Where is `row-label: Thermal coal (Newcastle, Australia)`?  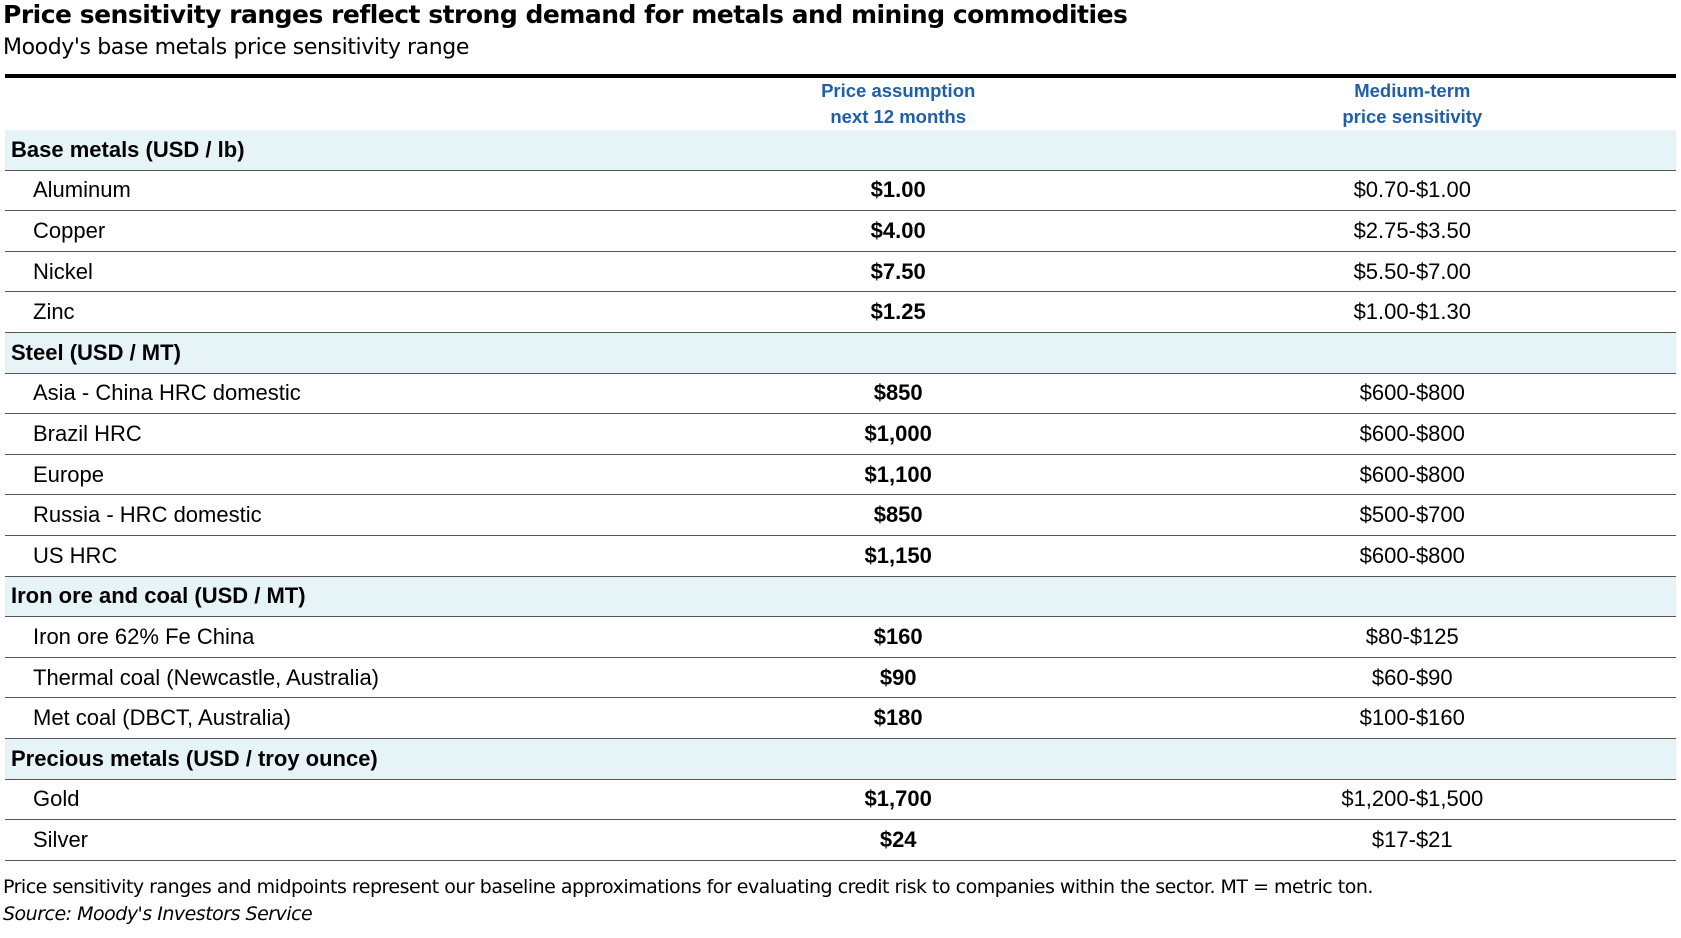
row-label: Thermal coal (Newcastle, Australia) is located at coordinates (206, 677).